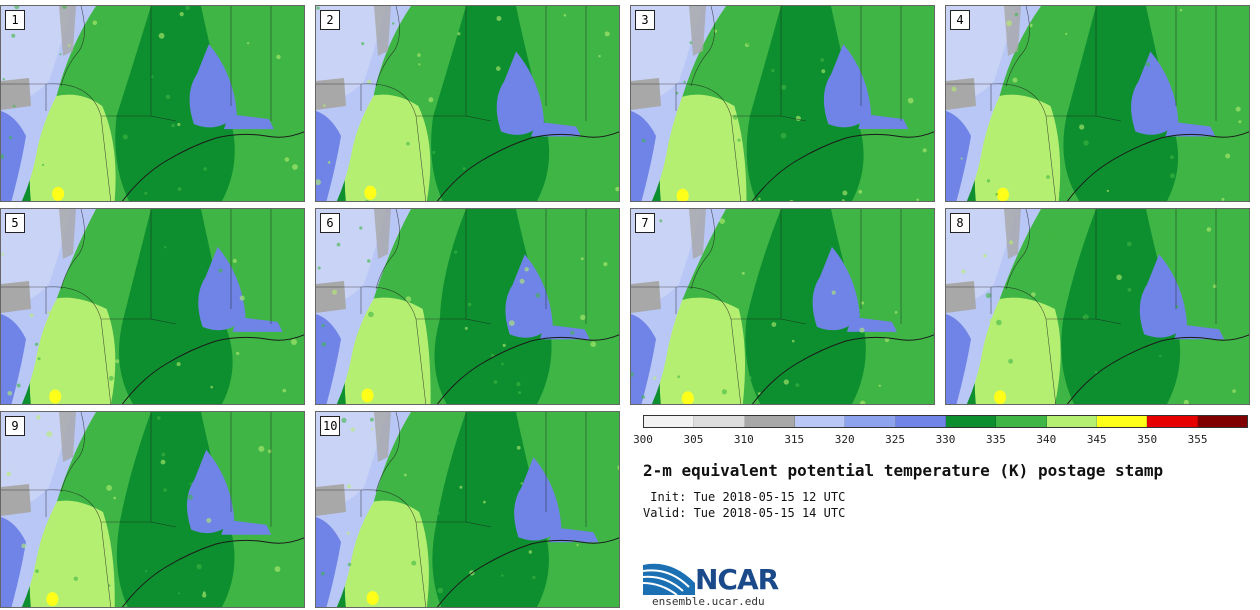 This screenshot has height=610, width=1260. I want to click on colorbar-tick-label: 310, so click(743, 439).